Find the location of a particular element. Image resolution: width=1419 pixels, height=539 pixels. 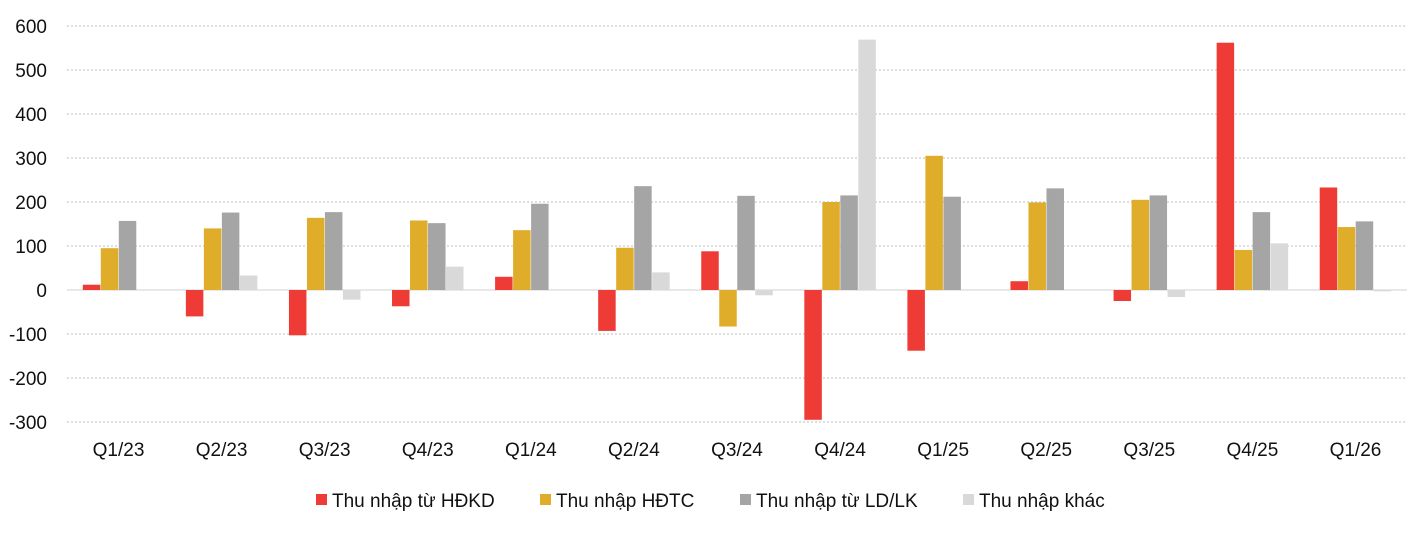

y-tick-label: 400 is located at coordinates (31, 115).